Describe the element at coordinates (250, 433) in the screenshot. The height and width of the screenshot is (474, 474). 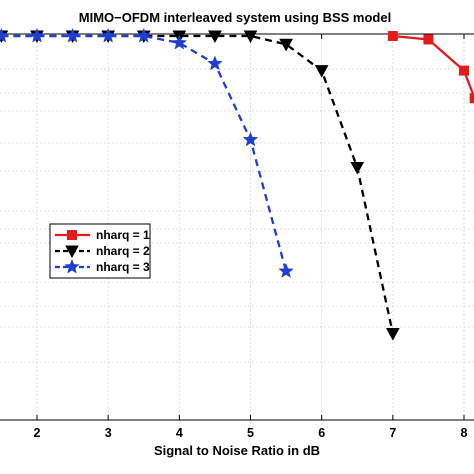
I see `x-tick-label: 5` at that location.